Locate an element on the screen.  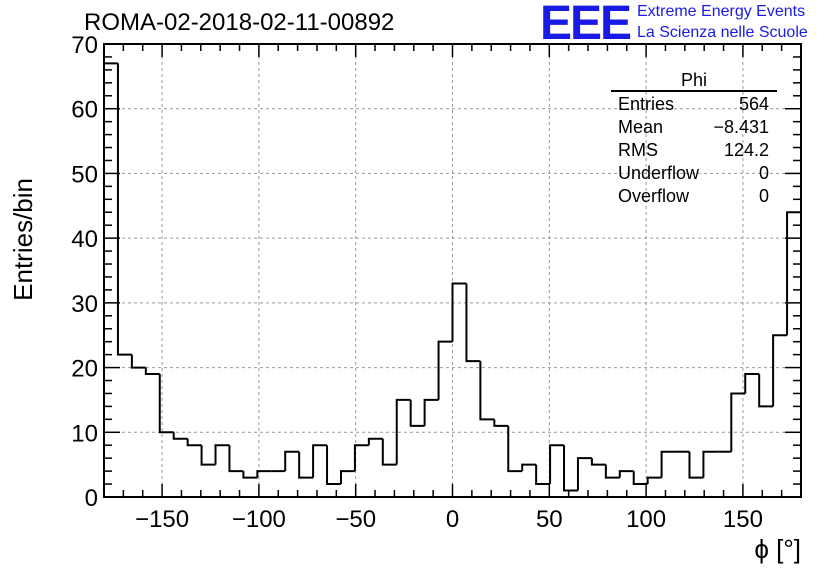
y-axis-title: Entries/bin is located at coordinates (23, 239).